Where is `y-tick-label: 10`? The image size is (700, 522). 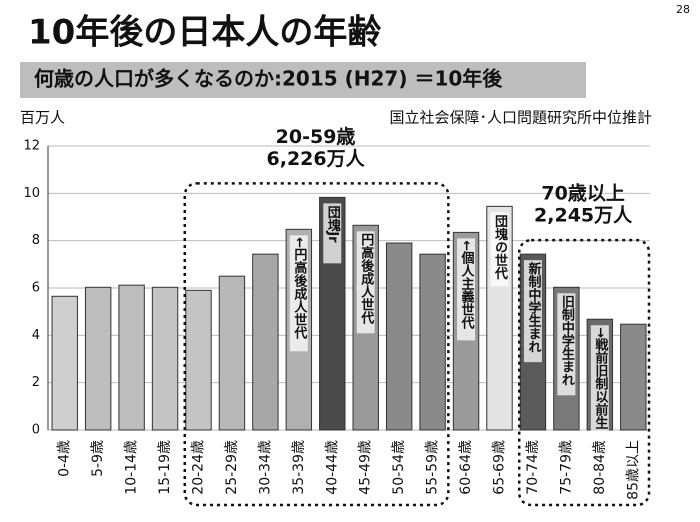
y-tick-label: 10 is located at coordinates (31, 193).